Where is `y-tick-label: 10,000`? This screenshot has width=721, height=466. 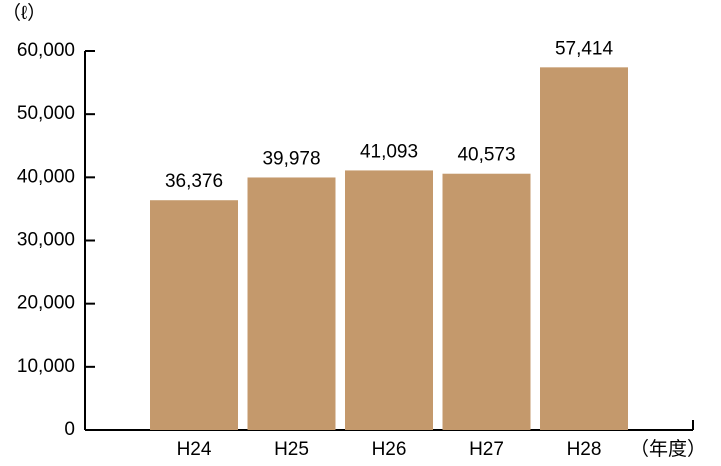
y-tick-label: 10,000 is located at coordinates (46, 366).